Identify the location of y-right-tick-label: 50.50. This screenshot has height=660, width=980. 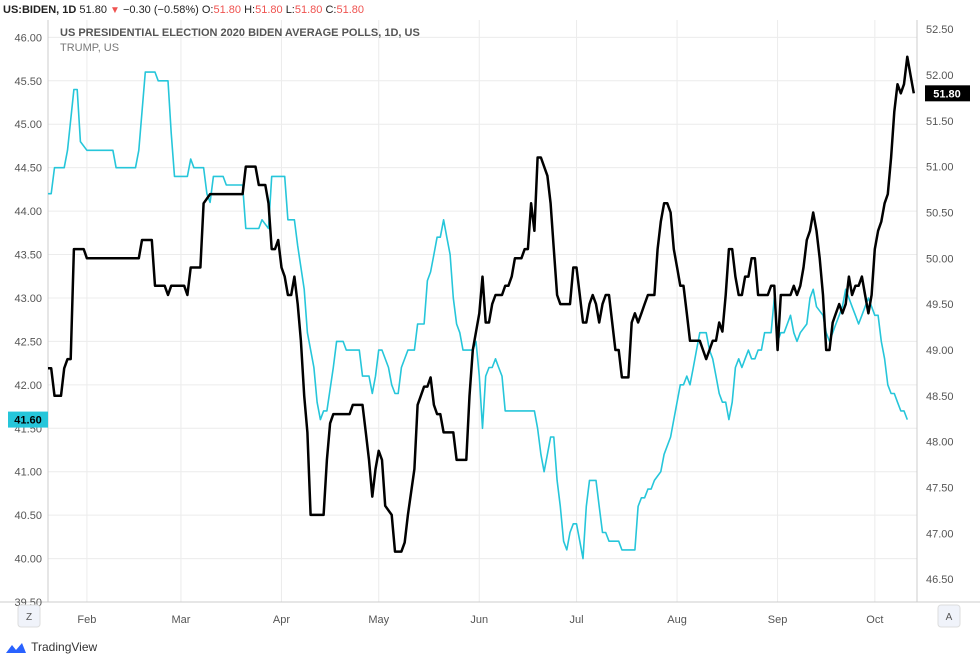
(940, 213).